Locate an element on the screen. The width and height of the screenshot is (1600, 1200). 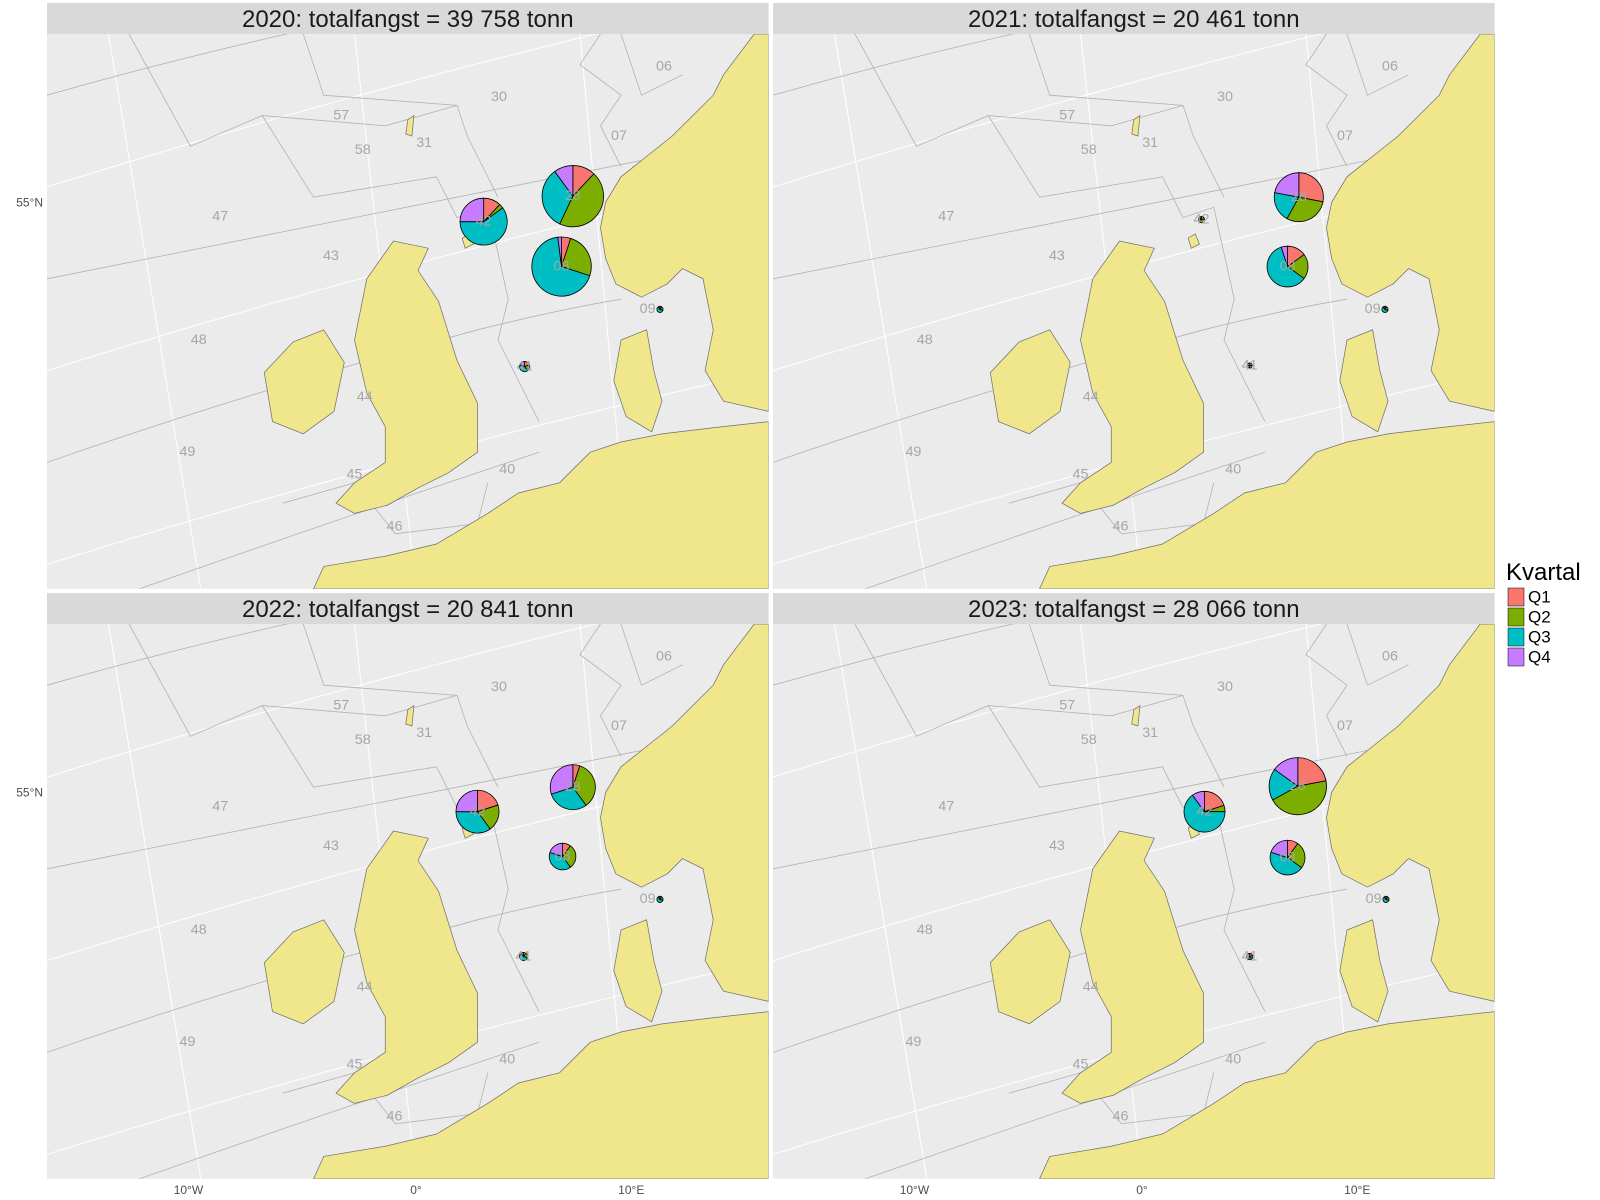
legend-label: Q1 is located at coordinates (1539, 596).